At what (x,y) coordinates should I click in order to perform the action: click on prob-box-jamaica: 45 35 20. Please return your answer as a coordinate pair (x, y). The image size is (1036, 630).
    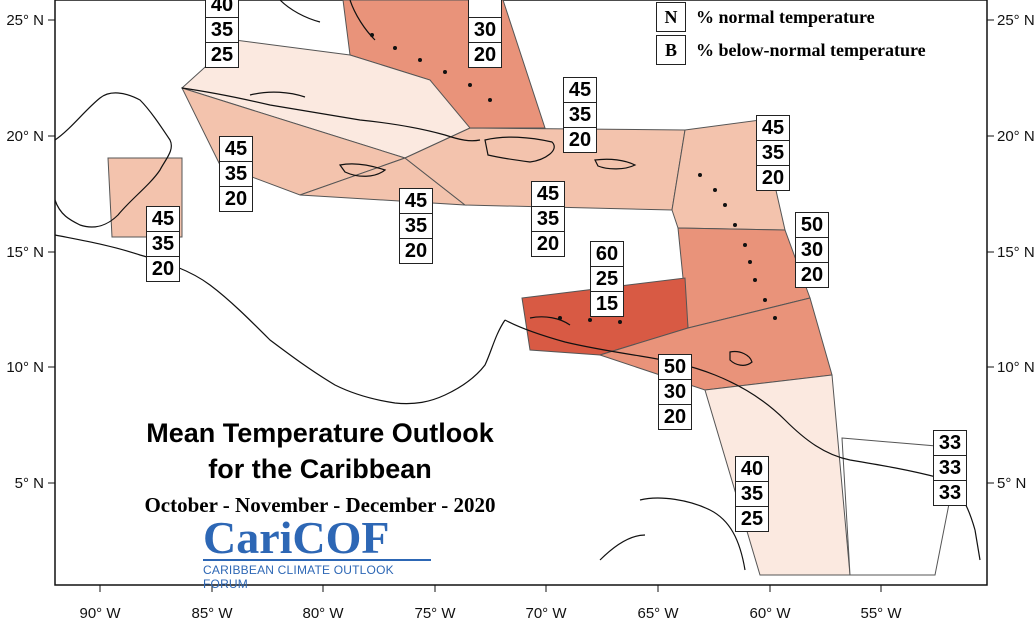
    Looking at the image, I should click on (416, 226).